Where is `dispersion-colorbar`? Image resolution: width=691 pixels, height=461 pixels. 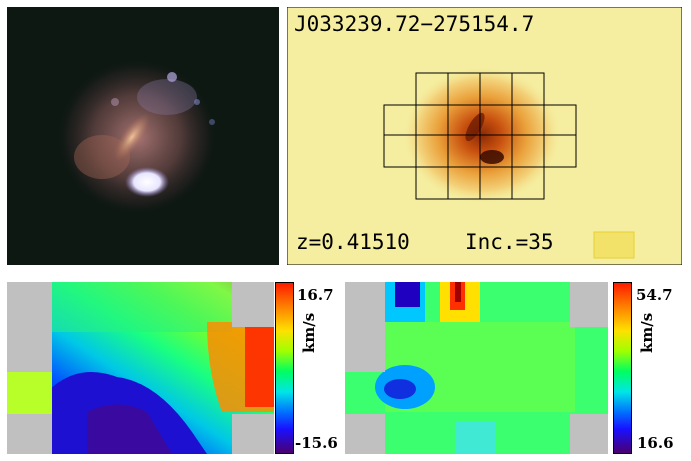 dispersion-colorbar is located at coordinates (622, 368).